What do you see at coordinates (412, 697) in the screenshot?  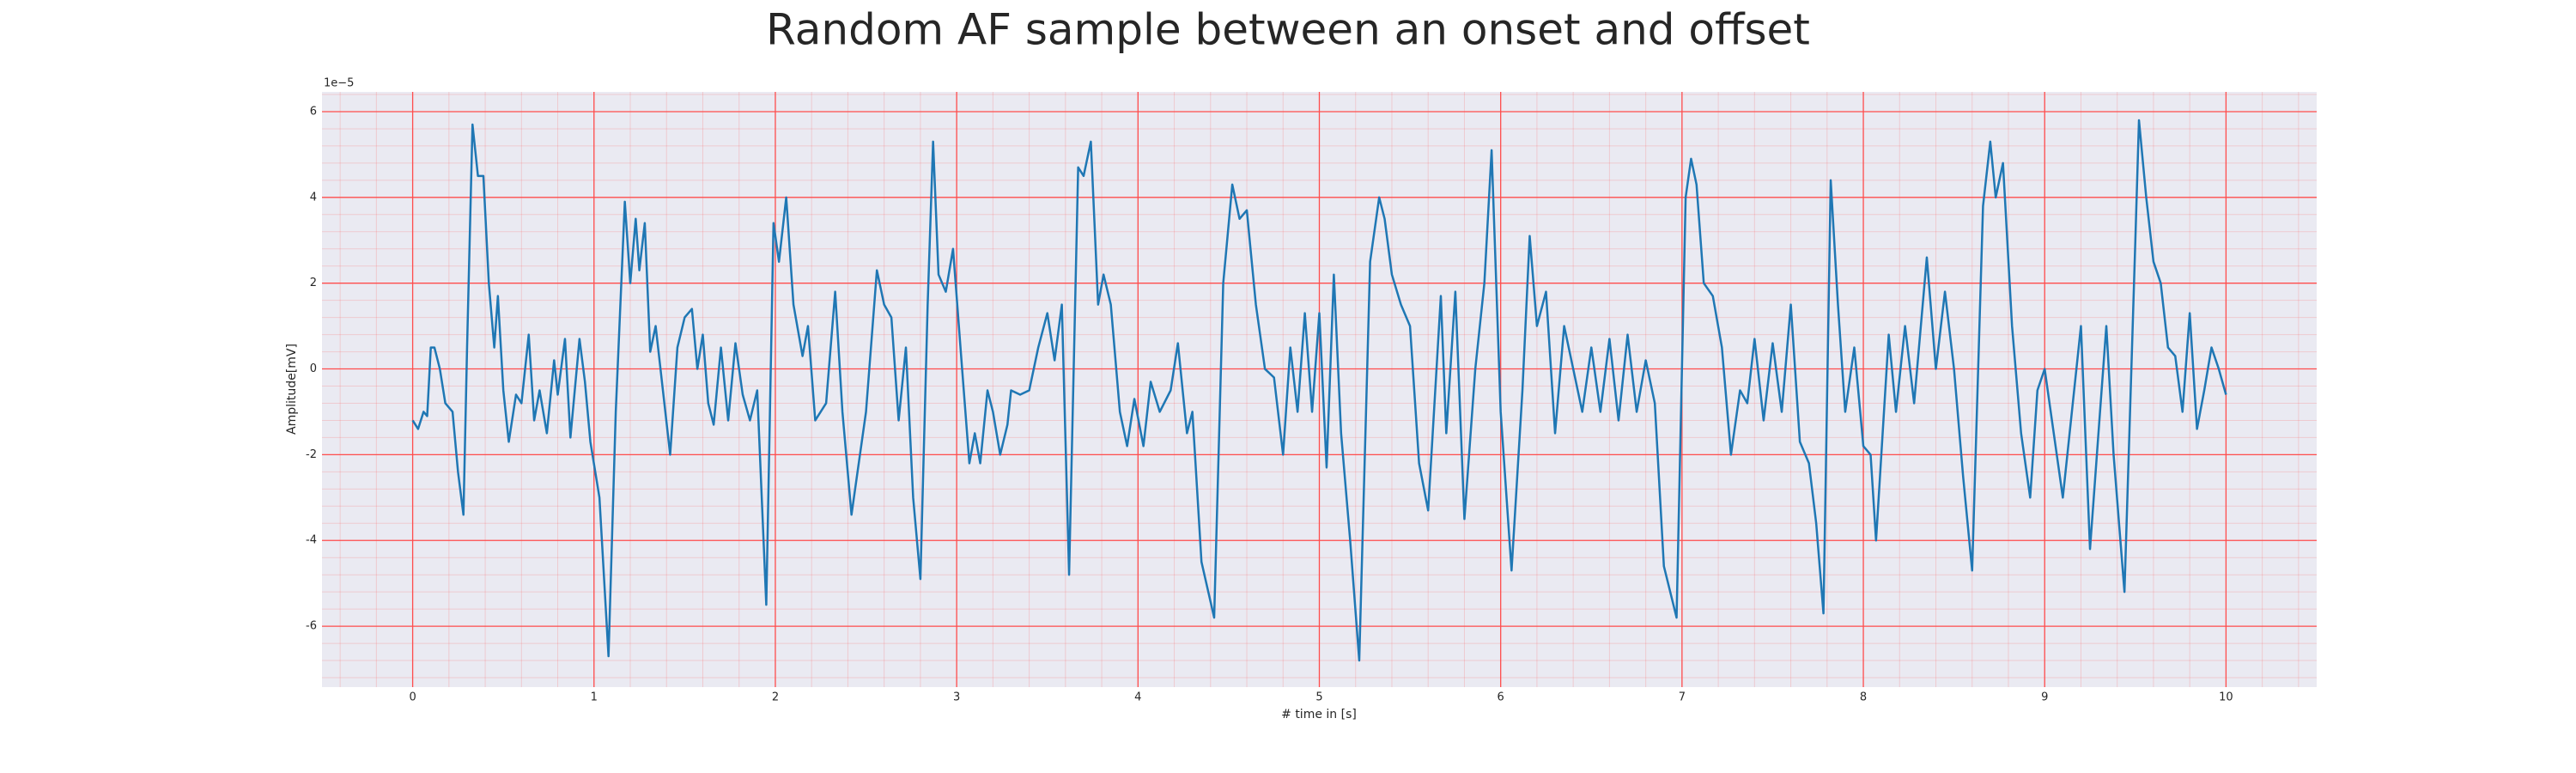 I see `x-tick-label: 0` at bounding box center [412, 697].